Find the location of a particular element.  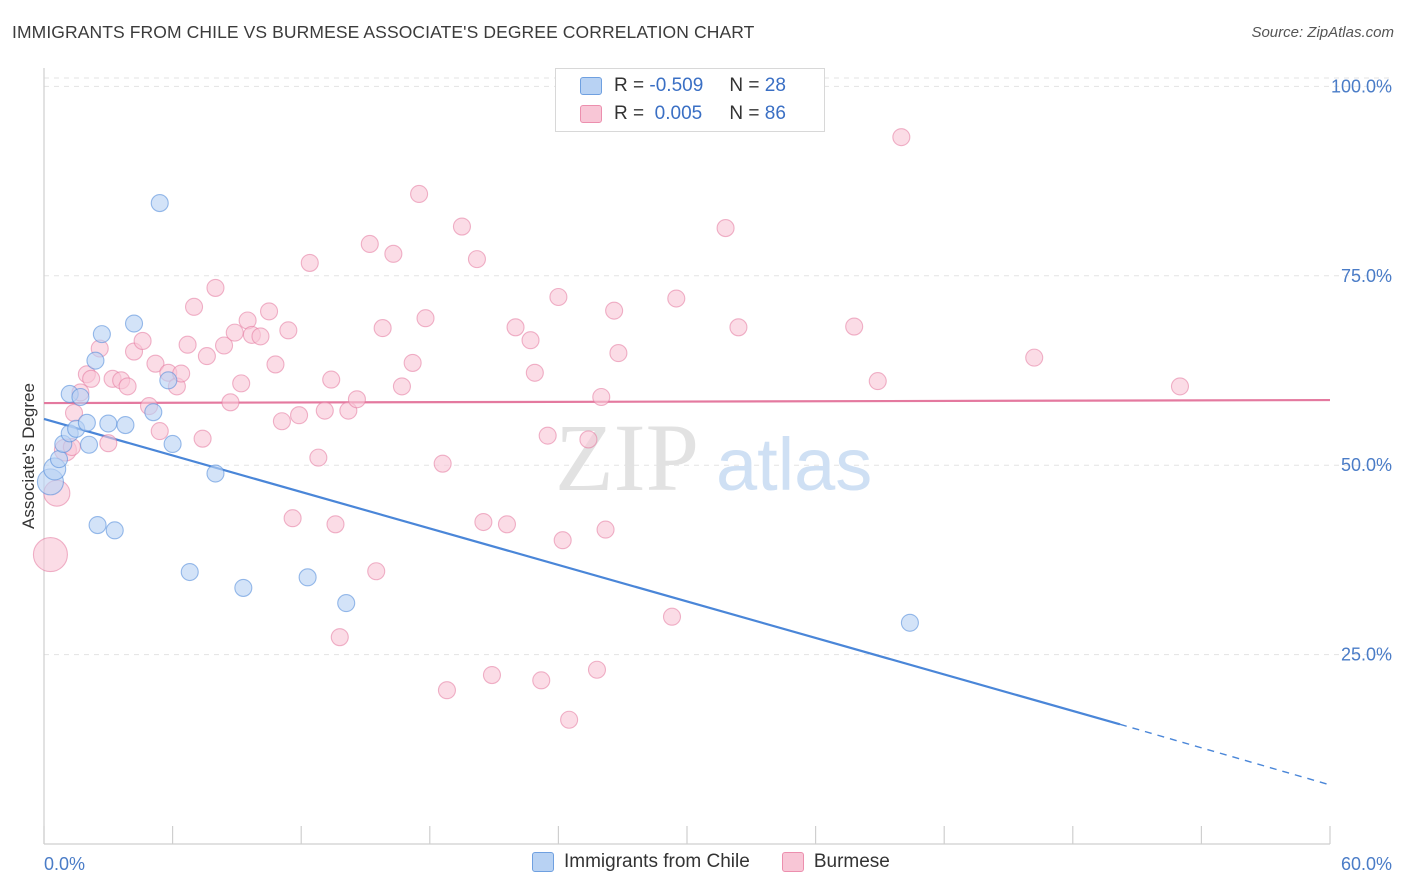

legend-label-burmese: Burmese is located at coordinates (851, 861).